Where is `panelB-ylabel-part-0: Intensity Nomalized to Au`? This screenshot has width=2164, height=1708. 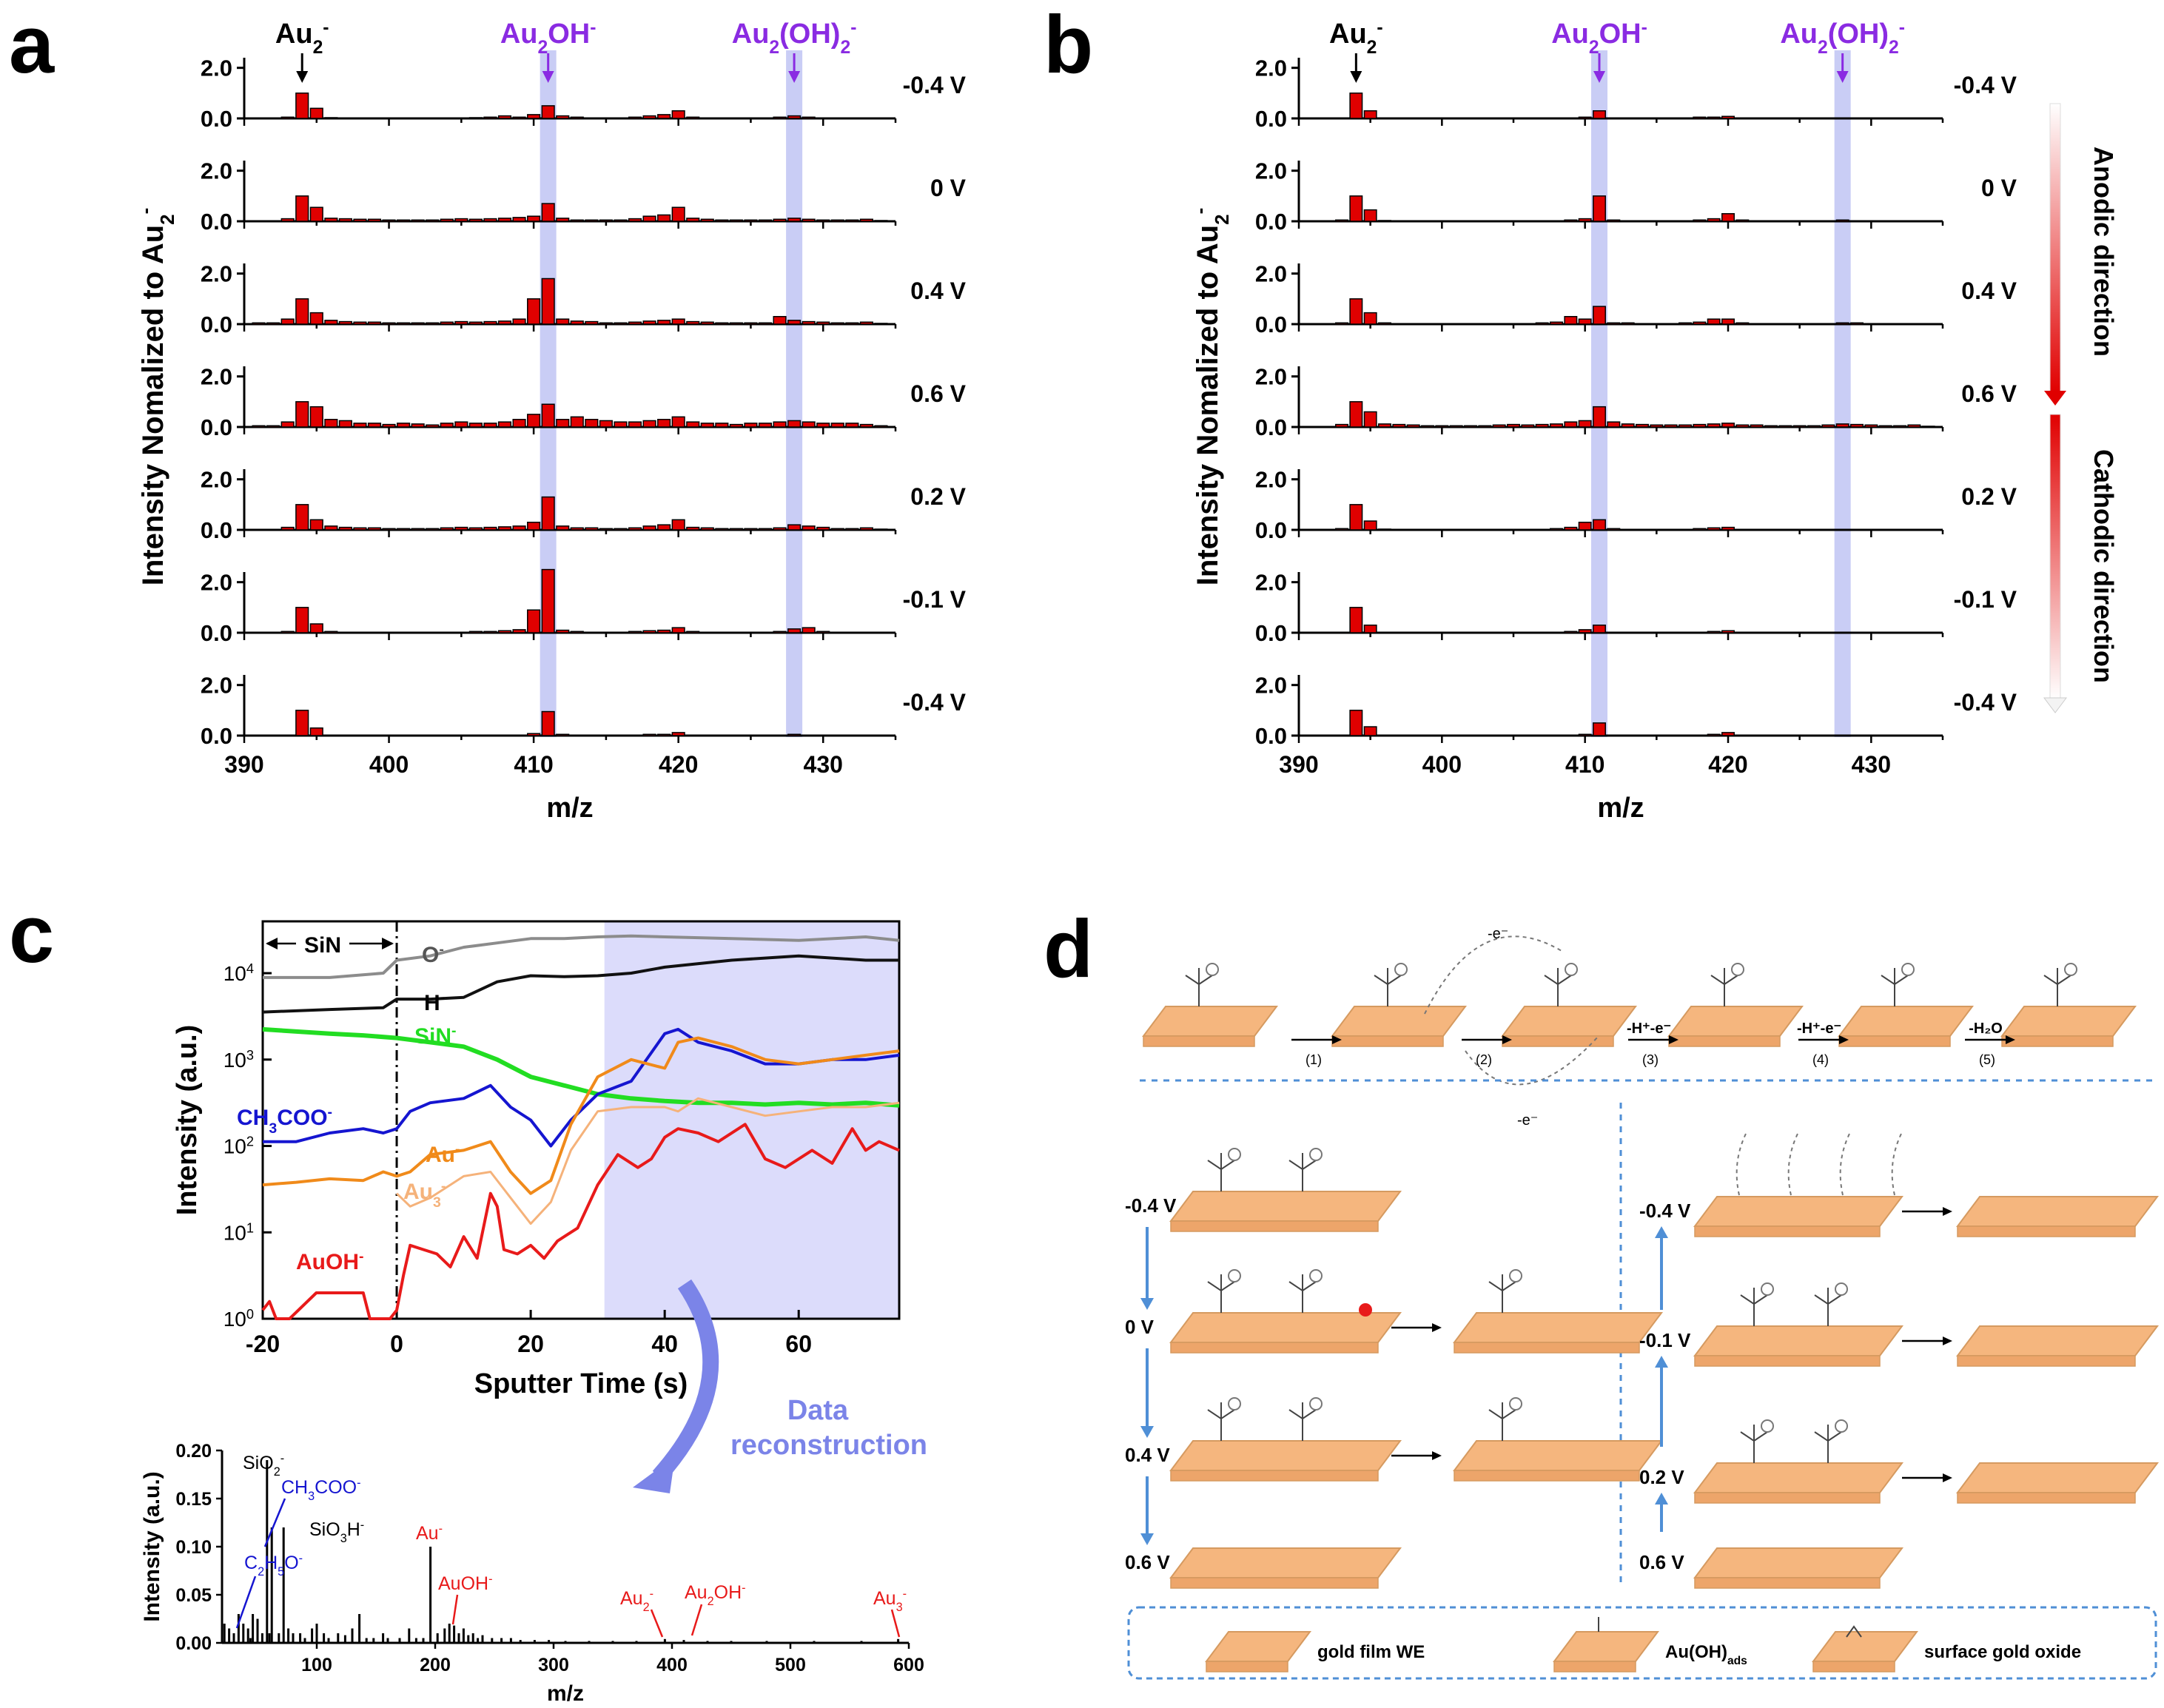
panelB-ylabel-part-0: Intensity Nomalized to Au is located at coordinates (1208, 405).